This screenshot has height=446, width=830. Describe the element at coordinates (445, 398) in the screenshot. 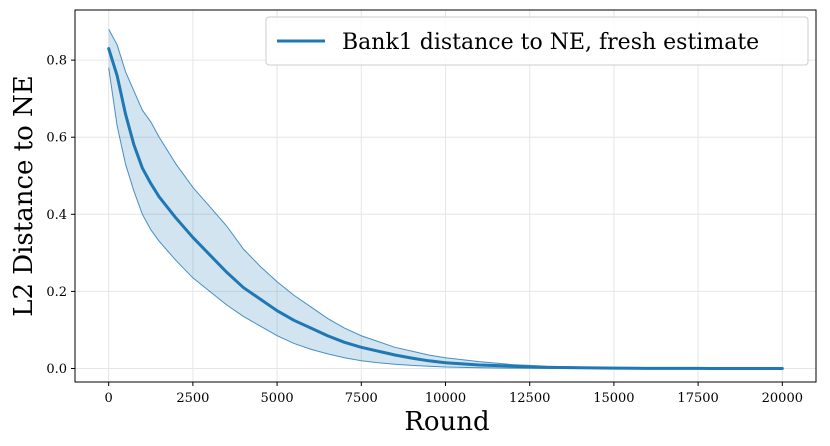

I see `x-tick-label: 10000` at that location.